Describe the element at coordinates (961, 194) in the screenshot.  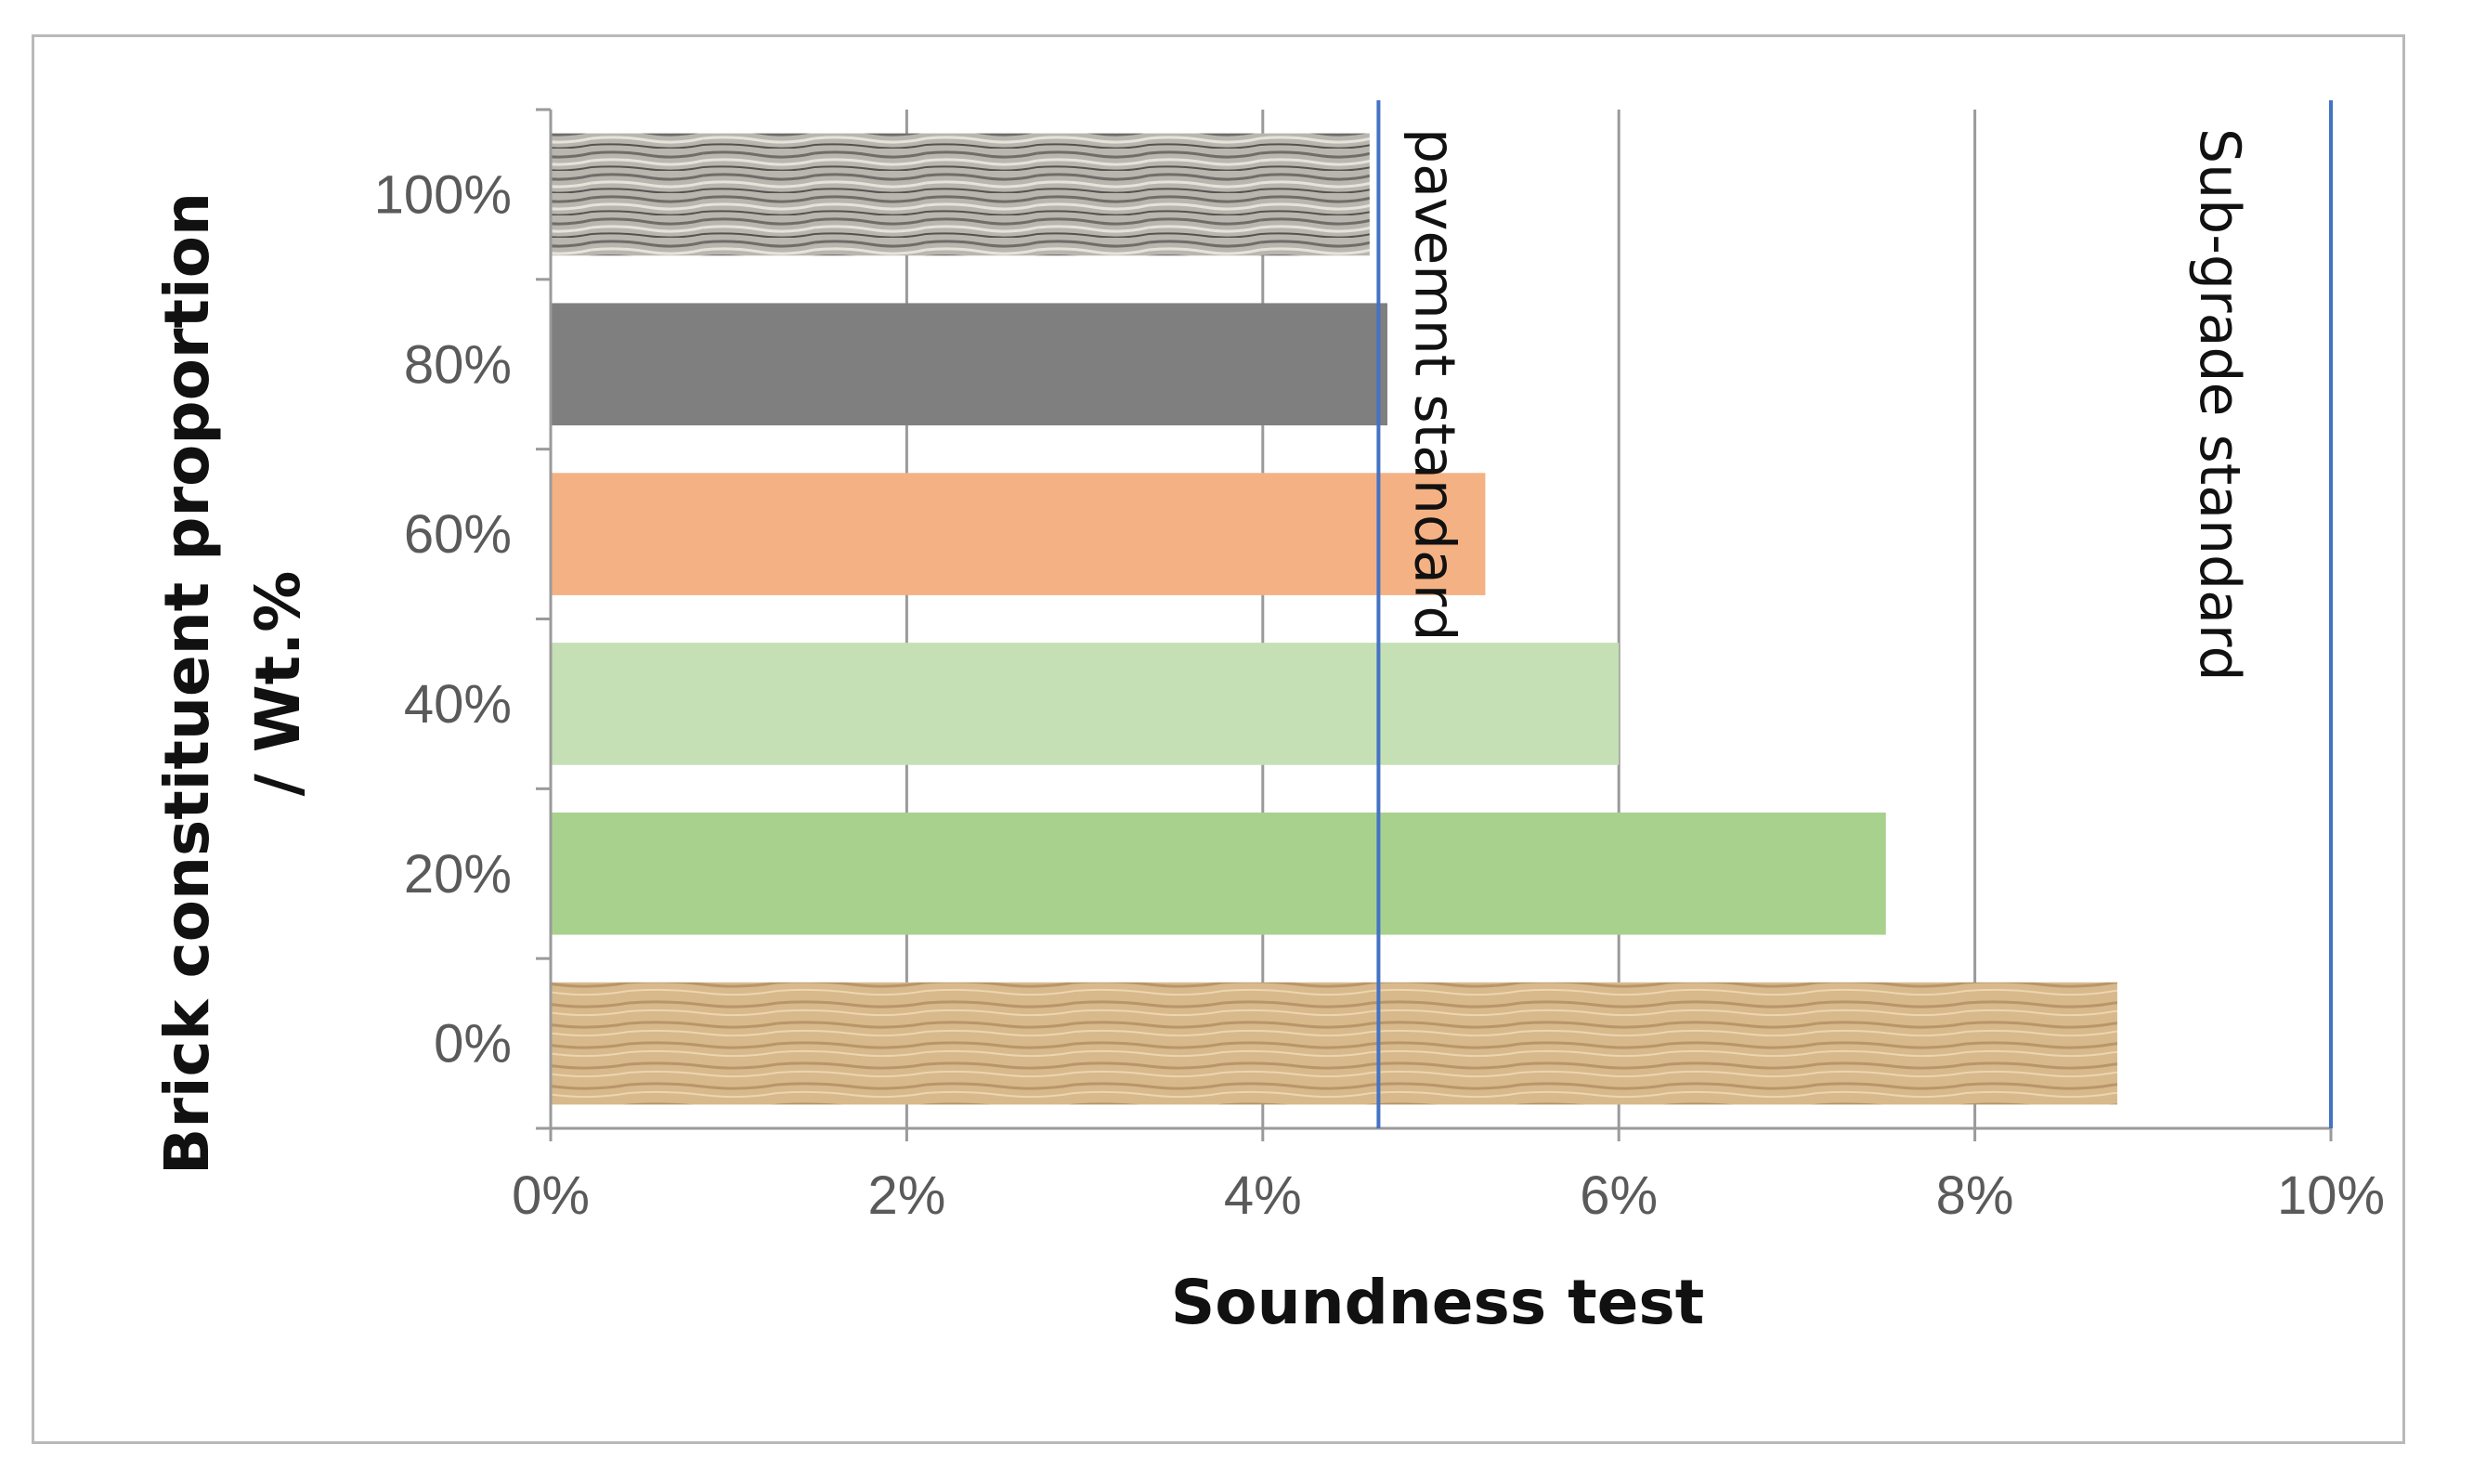
I see `bar-100pct` at that location.